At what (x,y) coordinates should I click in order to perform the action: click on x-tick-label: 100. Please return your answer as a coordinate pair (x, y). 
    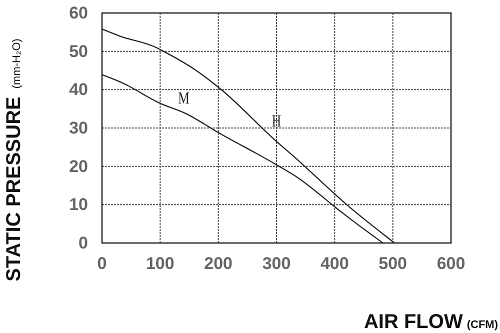
    Looking at the image, I should click on (160, 264).